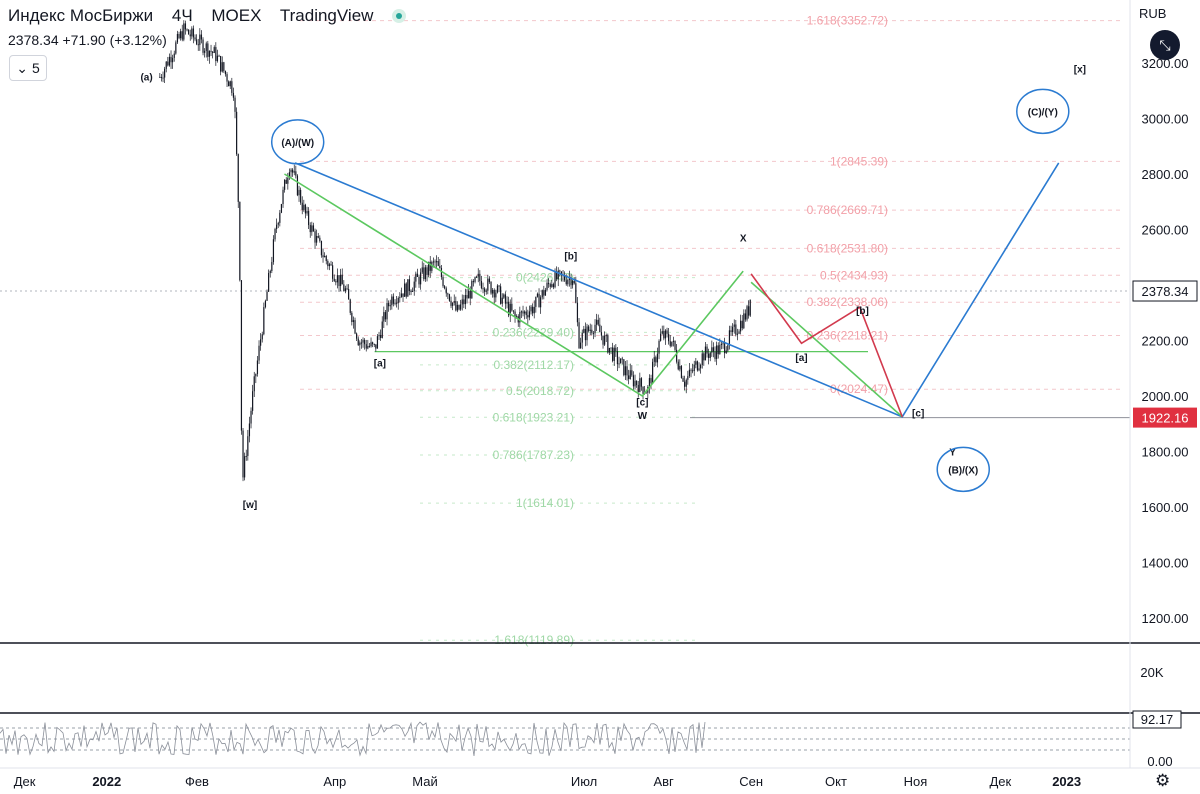 This screenshot has height=794, width=1200. Describe the element at coordinates (642, 402) in the screenshot. I see `wave-label: [c]` at that location.